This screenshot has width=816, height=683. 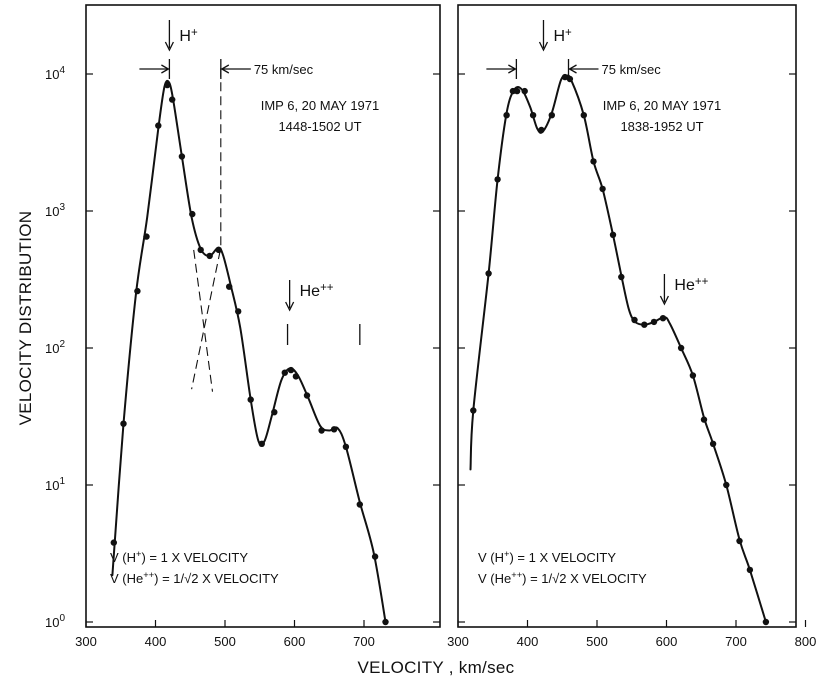 I want to click on x-tick-label: 800, so click(x=805, y=641).